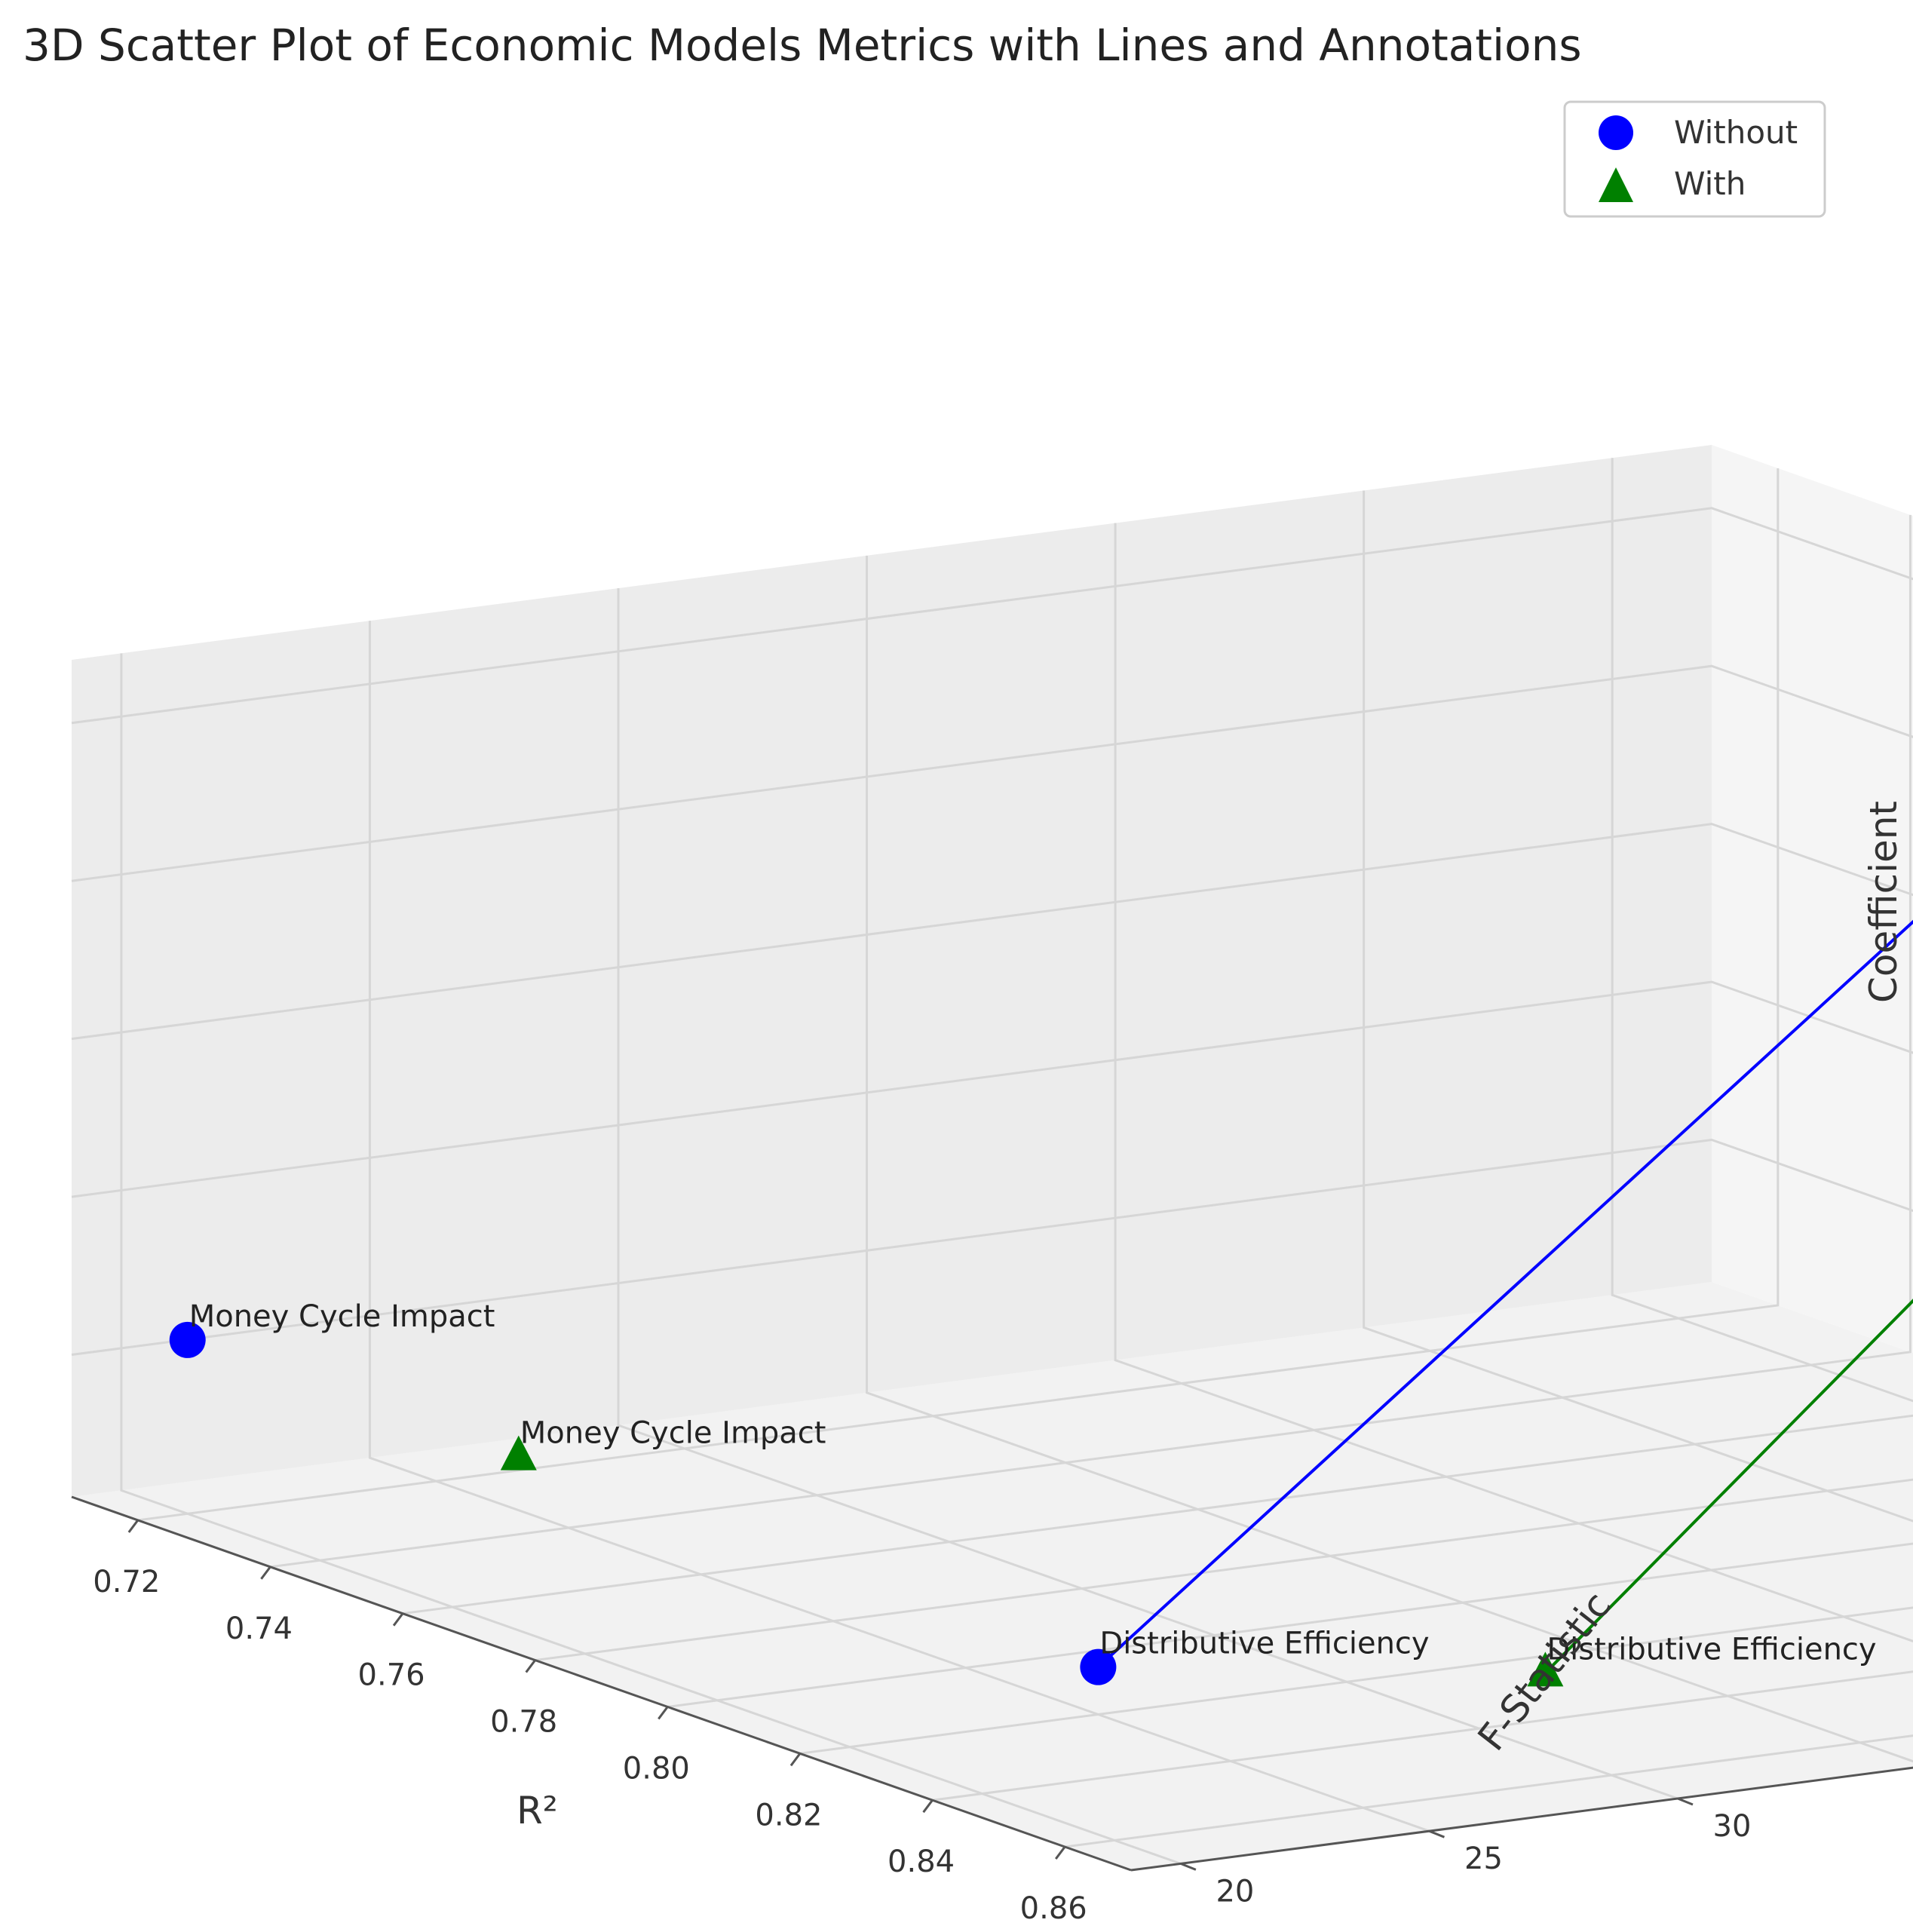 The image size is (1913, 1932). I want to click on legend-label-with: With, so click(1710, 183).